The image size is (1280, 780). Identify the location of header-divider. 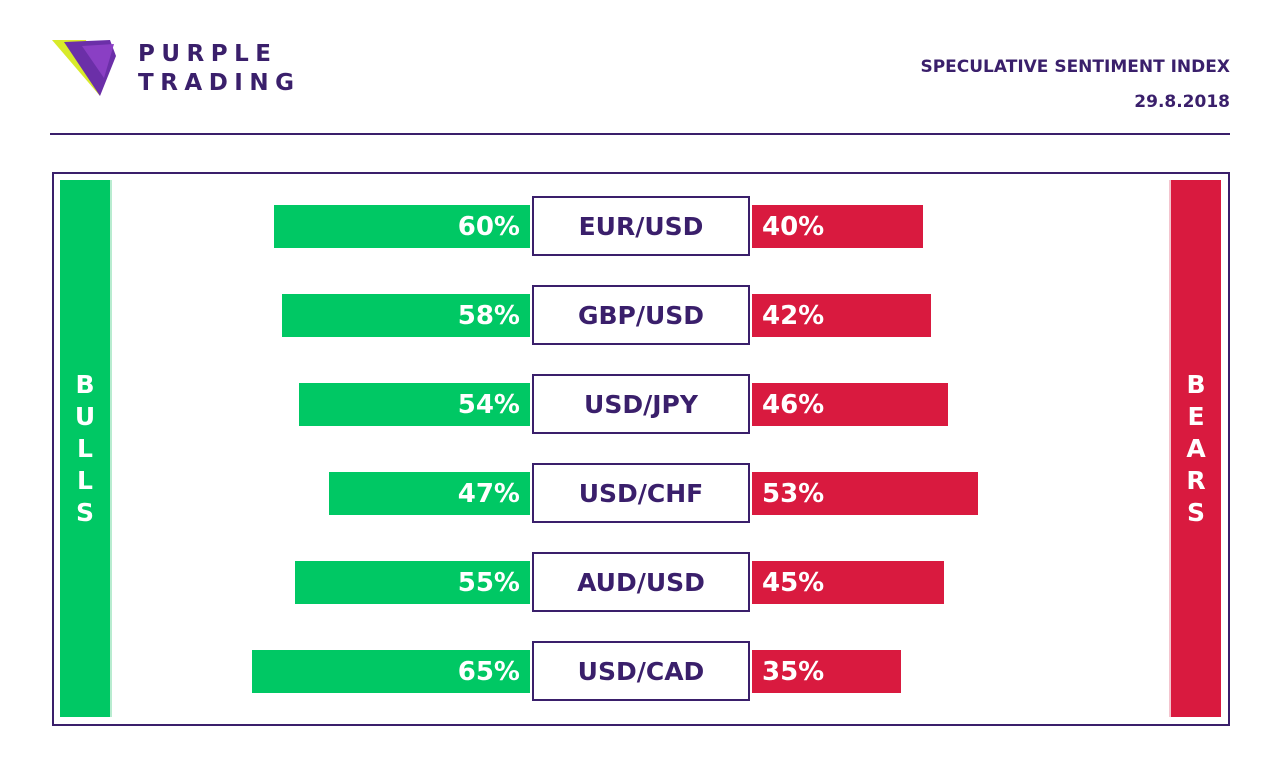
(640, 134).